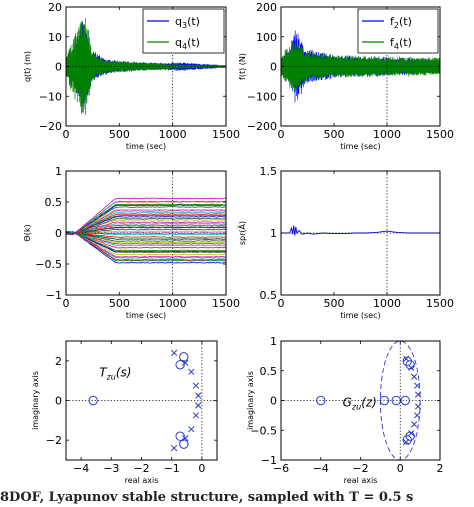  What do you see at coordinates (54, 440) in the screenshot?
I see `y-tick-label: −2` at bounding box center [54, 440].